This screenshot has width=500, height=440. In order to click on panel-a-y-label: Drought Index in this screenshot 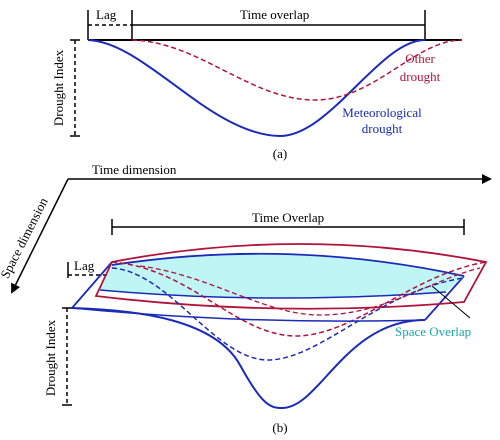, I will do `click(58, 87)`.